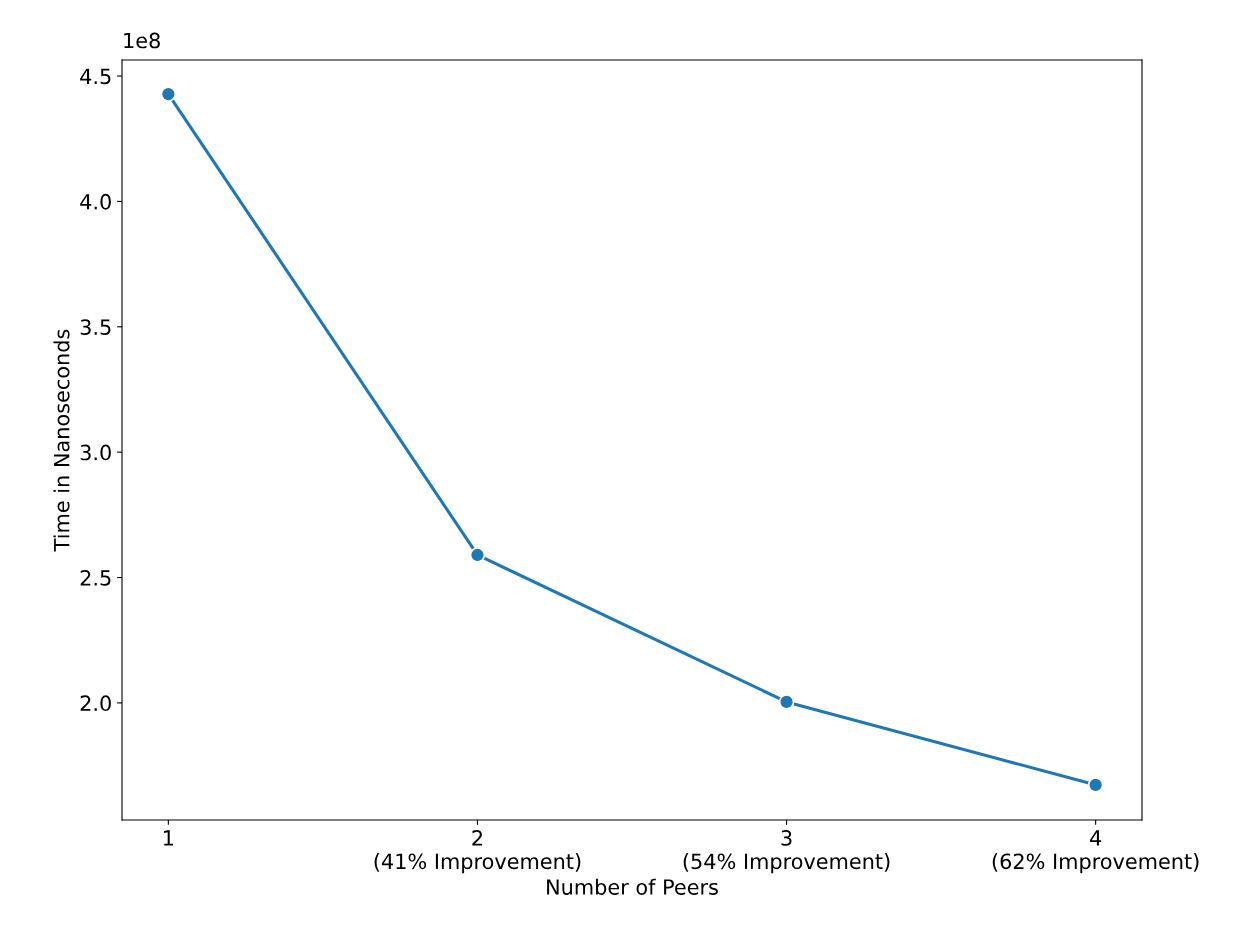 Image resolution: width=1248 pixels, height=938 pixels. Describe the element at coordinates (1095, 852) in the screenshot. I see `x-tick-label: 4 (62% Improvement)` at that location.